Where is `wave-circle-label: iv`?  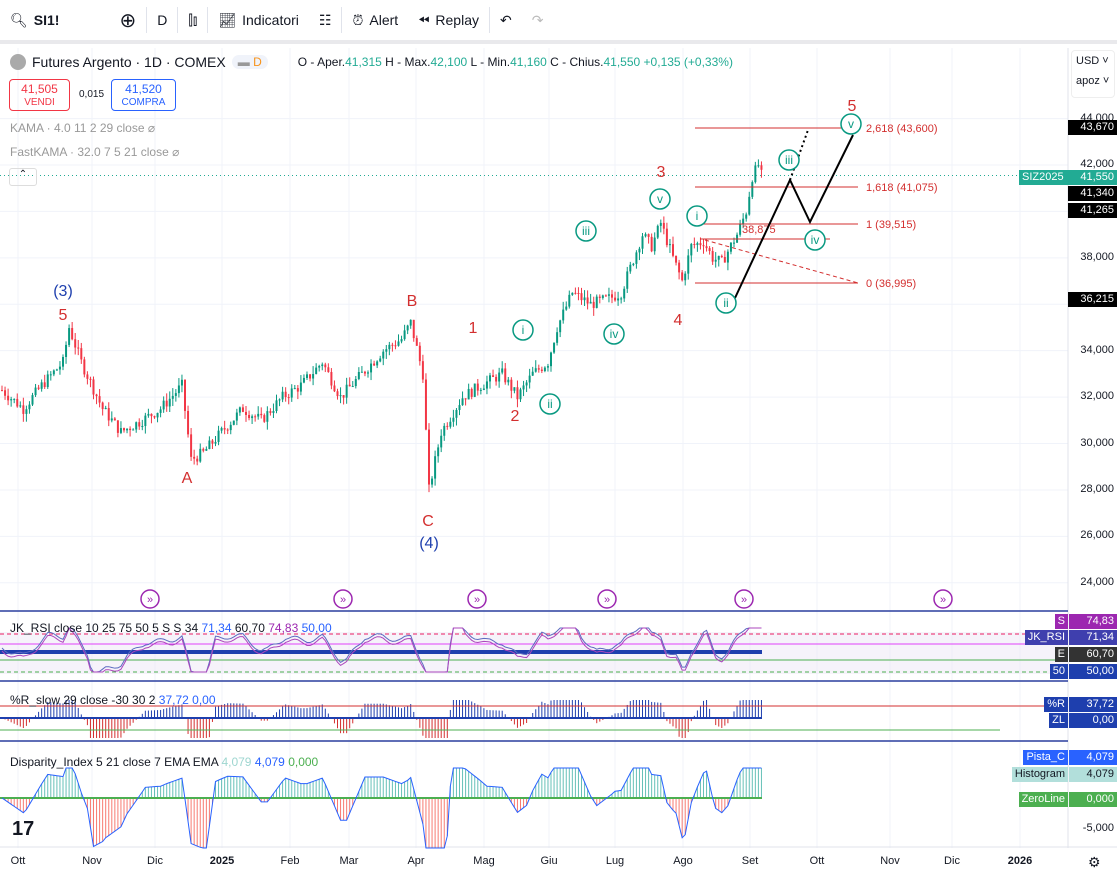
wave-circle-label: iv is located at coordinates (614, 334).